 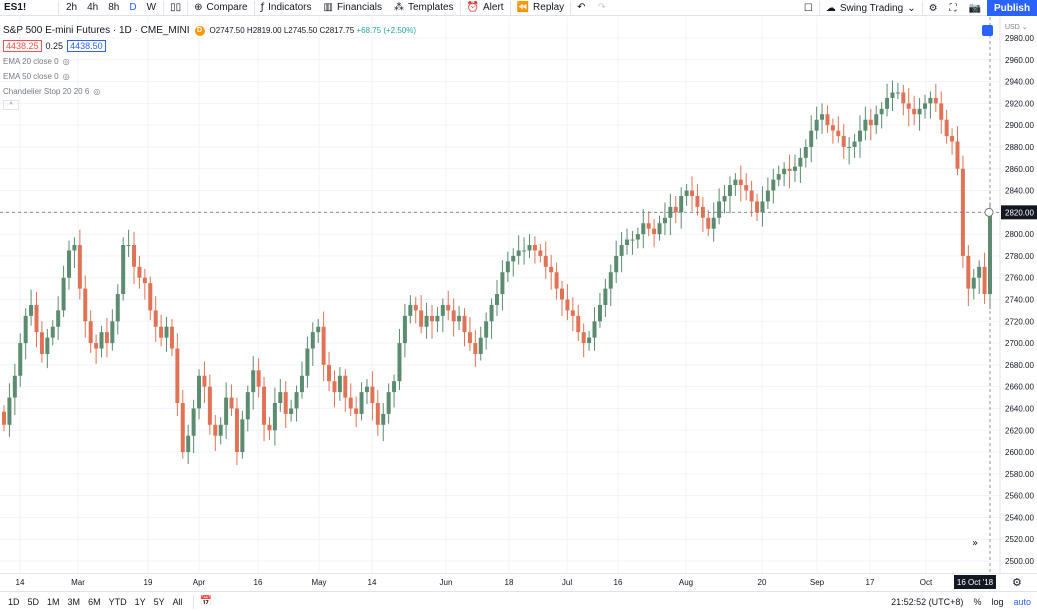 What do you see at coordinates (140, 601) in the screenshot?
I see `range-1y: 1Y` at bounding box center [140, 601].